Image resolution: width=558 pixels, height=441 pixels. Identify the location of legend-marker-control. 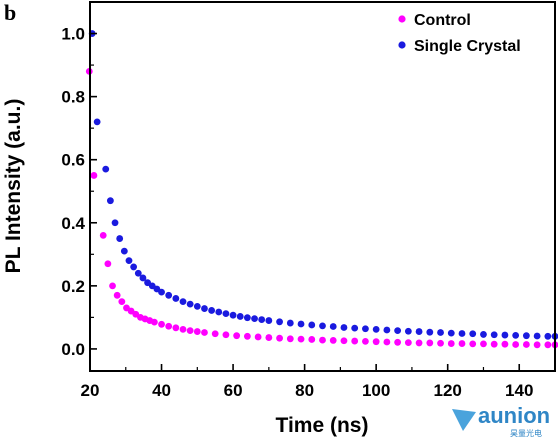
(402, 19).